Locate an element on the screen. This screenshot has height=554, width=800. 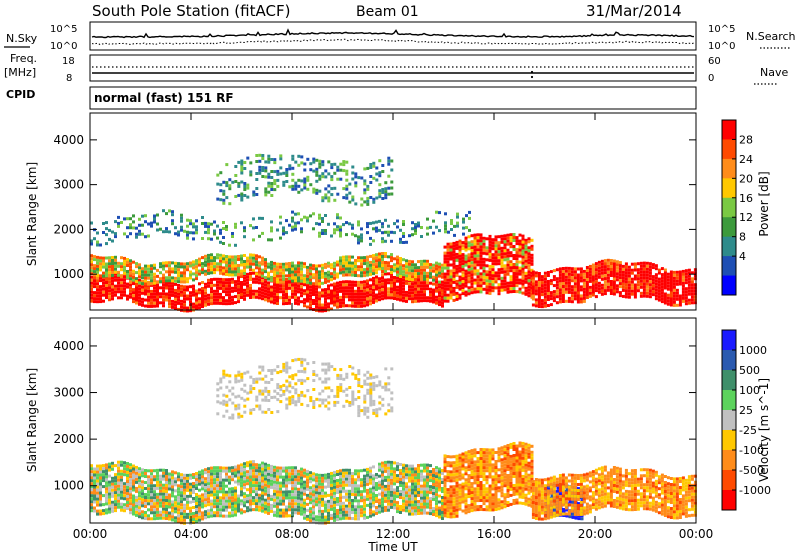
freq-unit-label: [MHz] is located at coordinates (20, 72).